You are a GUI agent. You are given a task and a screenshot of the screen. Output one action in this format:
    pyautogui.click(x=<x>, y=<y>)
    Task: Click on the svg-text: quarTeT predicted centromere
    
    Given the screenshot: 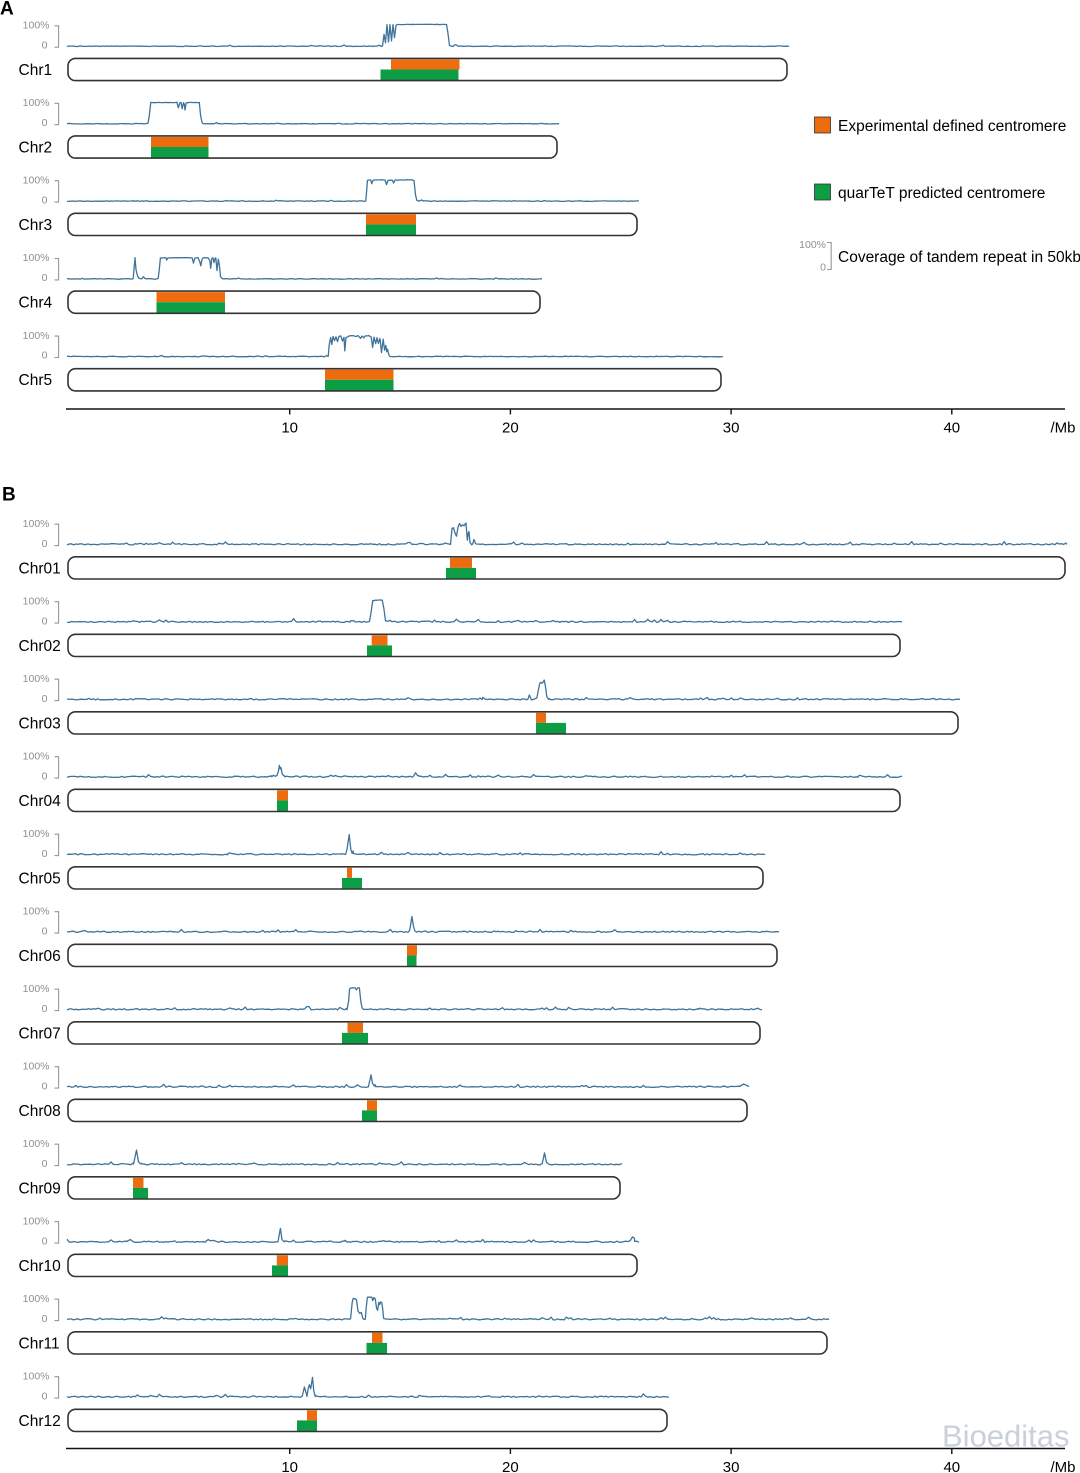 What is the action you would take?
    pyautogui.click(x=941, y=193)
    